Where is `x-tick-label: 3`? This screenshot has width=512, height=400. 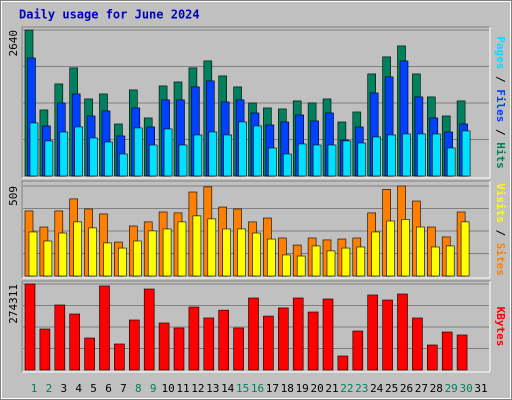 x-tick-label: 3 is located at coordinates (63, 388).